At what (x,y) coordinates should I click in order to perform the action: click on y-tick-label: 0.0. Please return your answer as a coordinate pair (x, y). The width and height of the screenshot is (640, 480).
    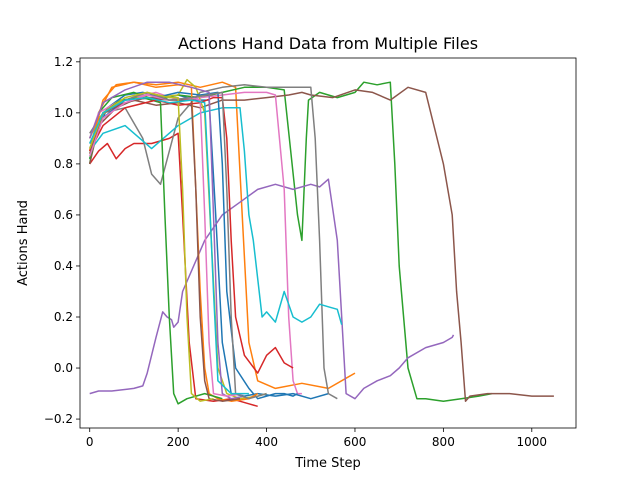
    Looking at the image, I should click on (63, 368).